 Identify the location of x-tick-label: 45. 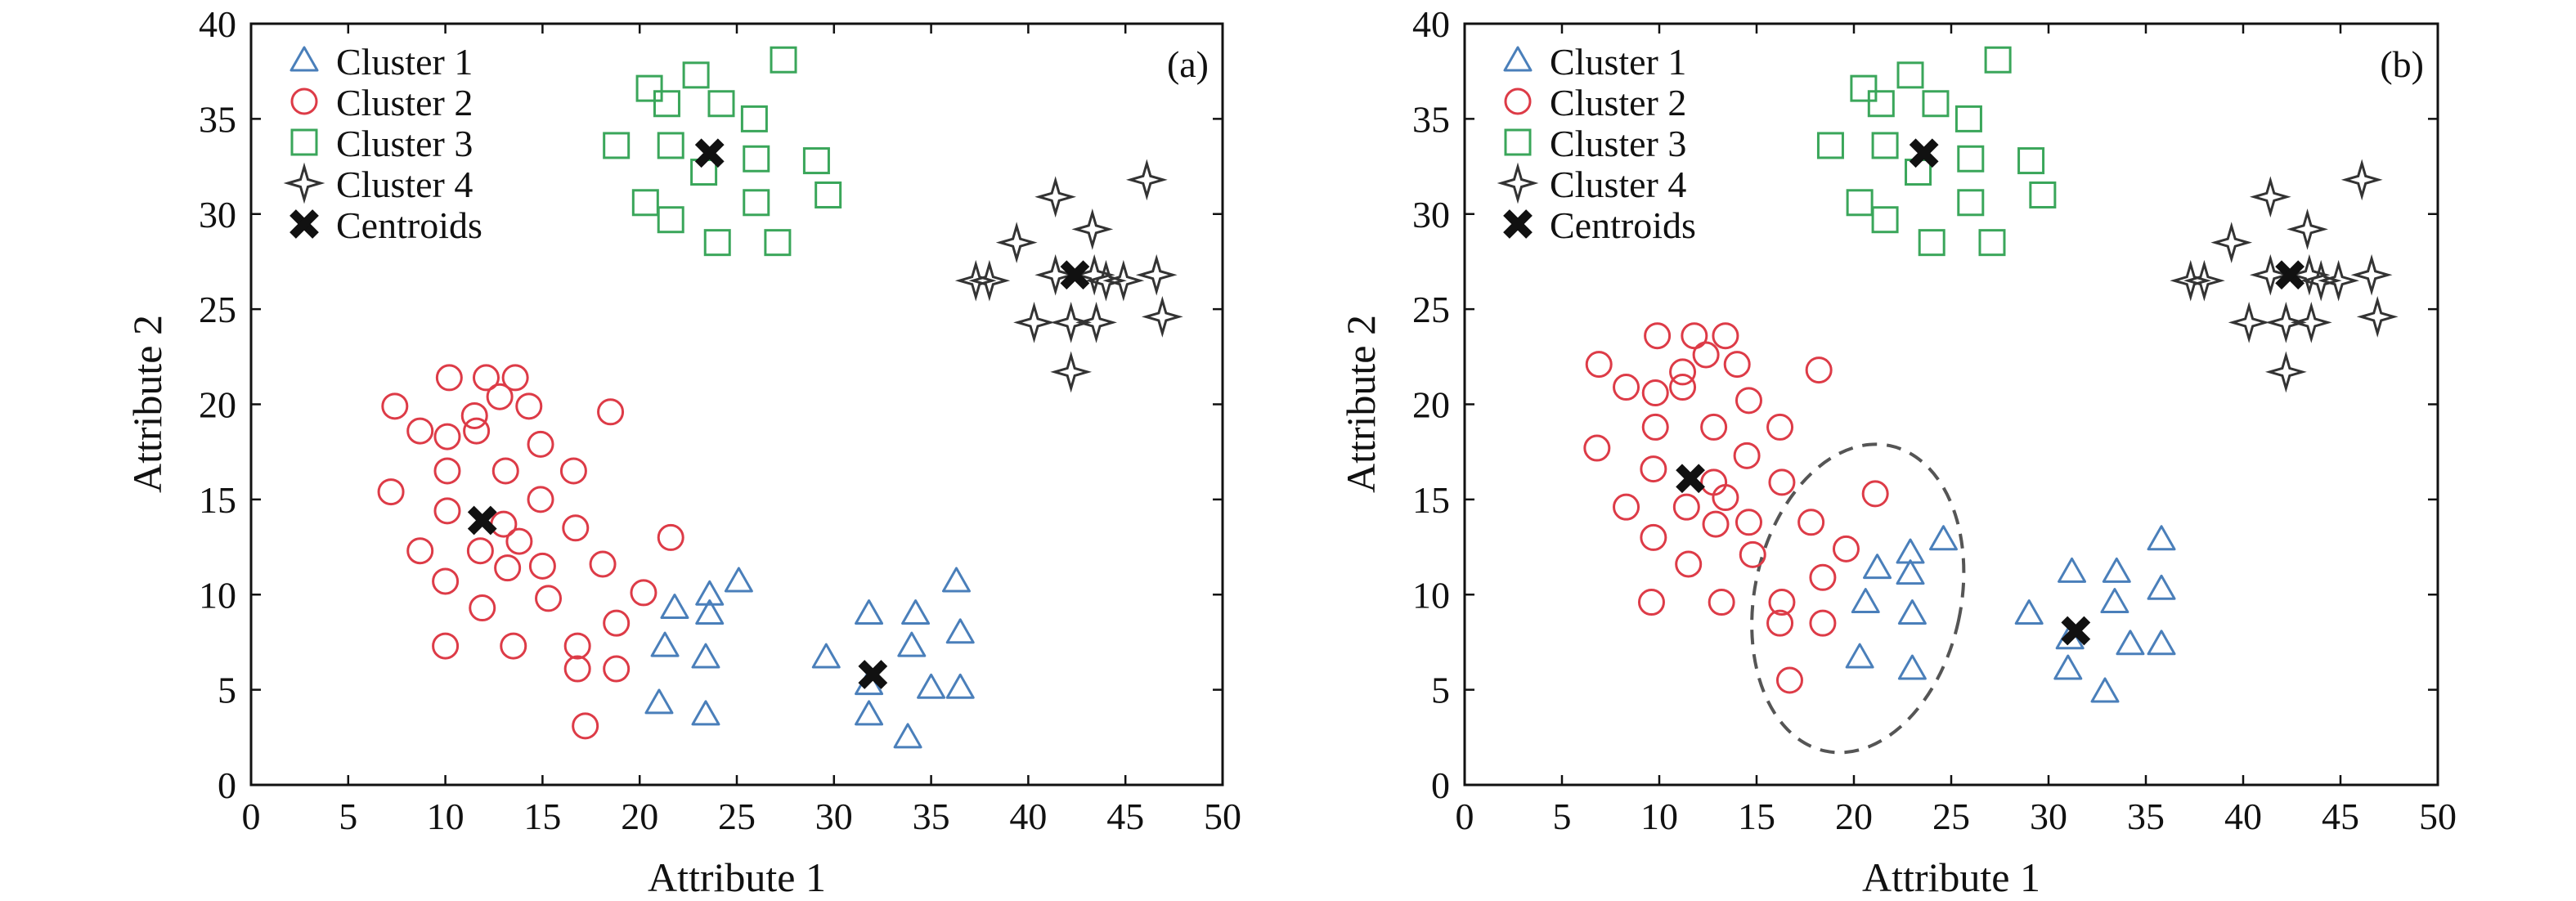
(1125, 816).